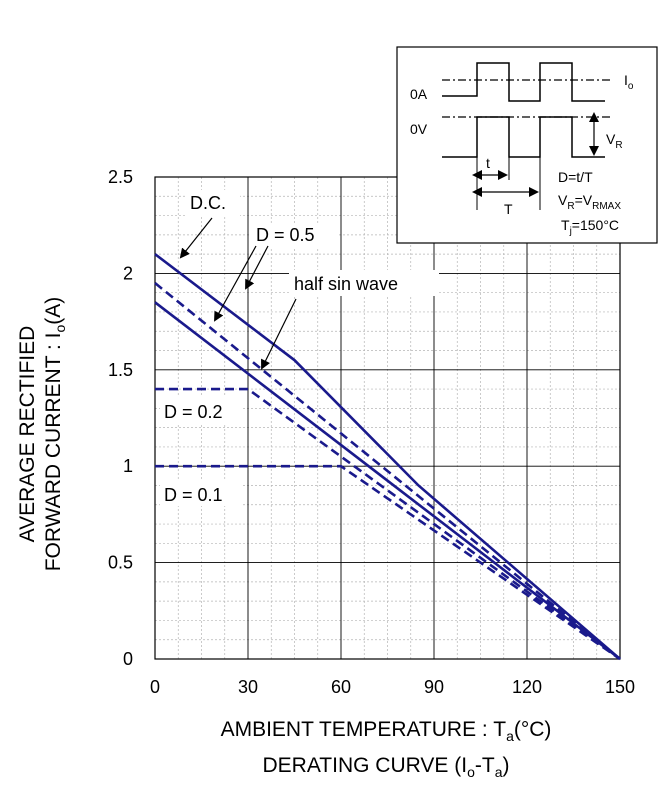 The width and height of the screenshot is (659, 785). What do you see at coordinates (506, 765) in the screenshot?
I see `caption-c: )` at bounding box center [506, 765].